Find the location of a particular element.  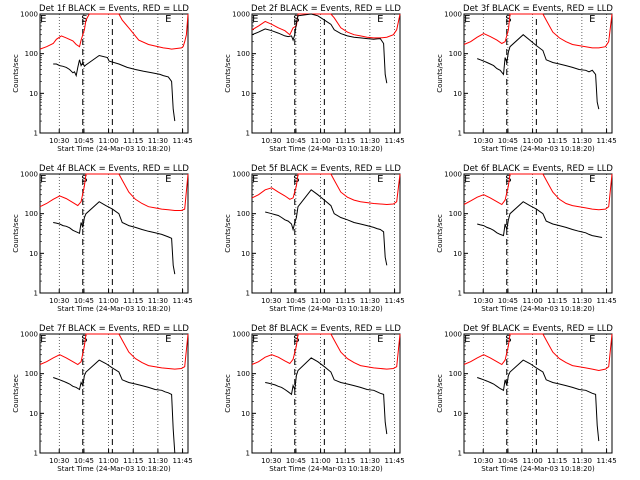

chart-title: Det 6f BLACK = Events, RED = LLD is located at coordinates (538, 169).